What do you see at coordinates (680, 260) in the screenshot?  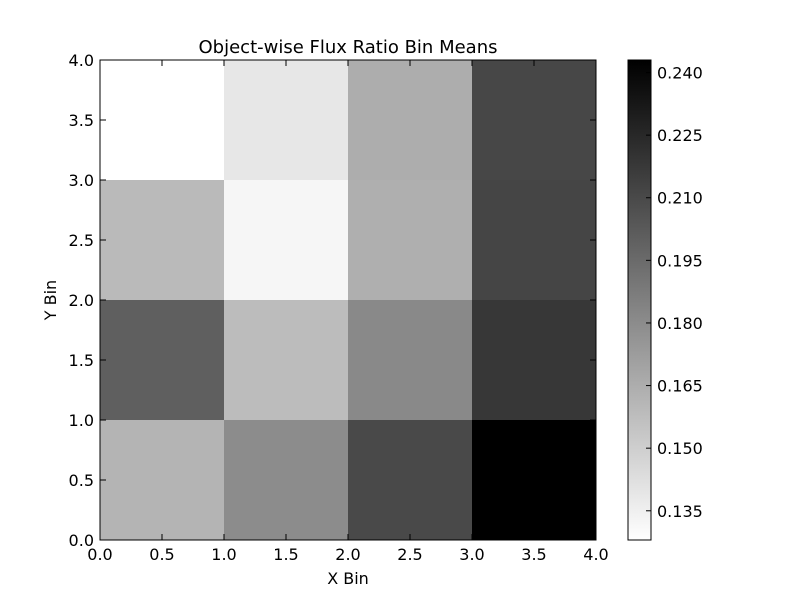 I see `colorbar-tick-label: 0.195` at bounding box center [680, 260].